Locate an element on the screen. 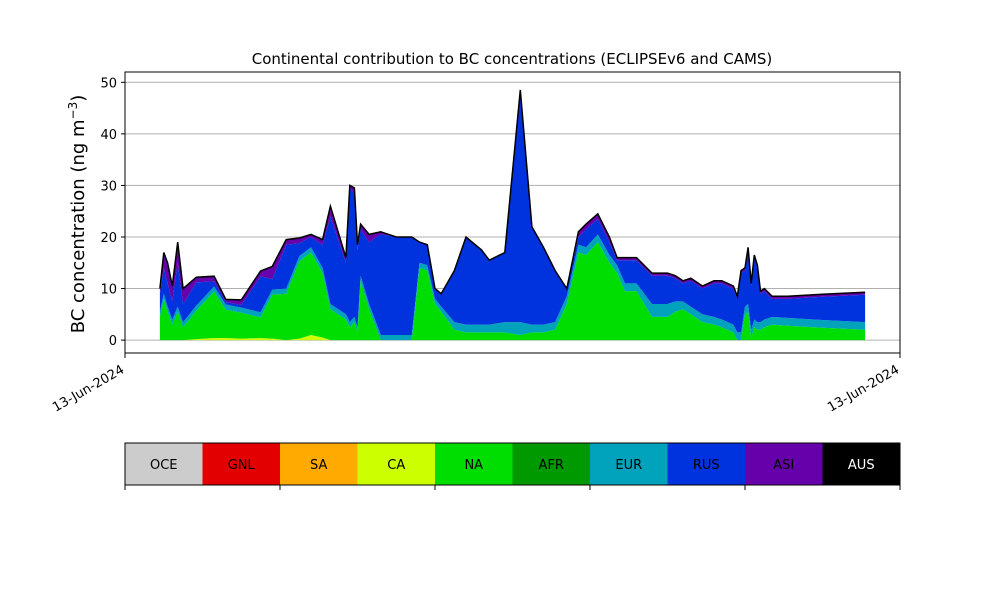 The width and height of the screenshot is (1000, 600). y-axis-label-close: ) is located at coordinates (78, 98).